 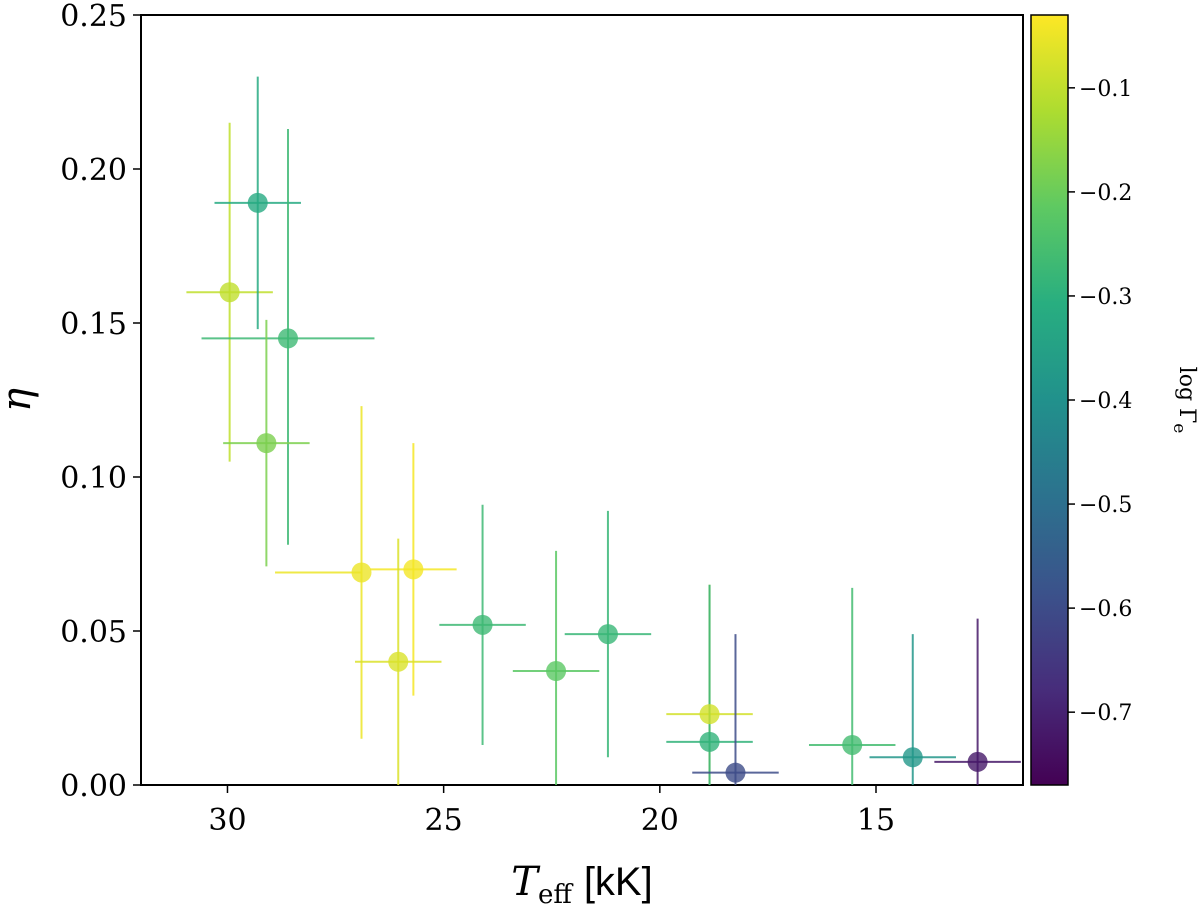 I want to click on colorbar-tick-label: −0.4, so click(x=1105, y=401).